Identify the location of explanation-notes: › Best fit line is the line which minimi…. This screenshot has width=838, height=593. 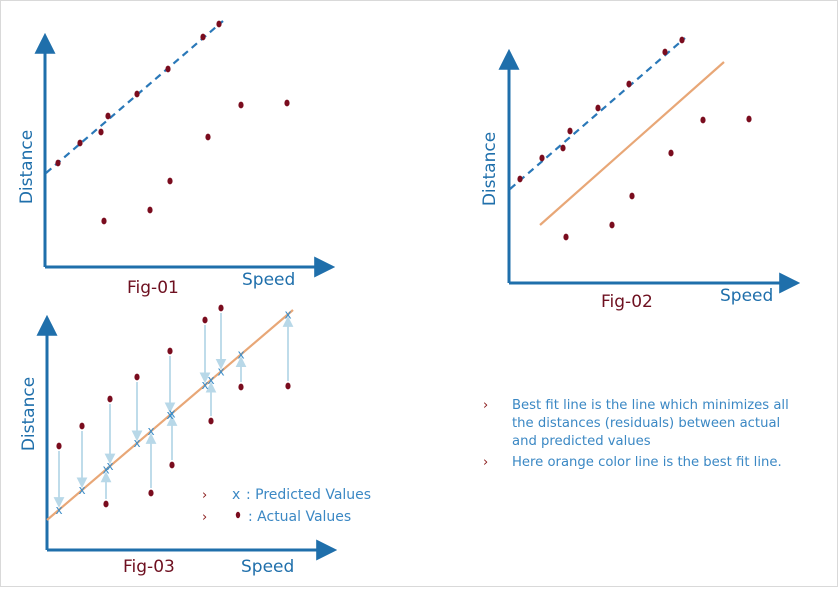
(636, 434).